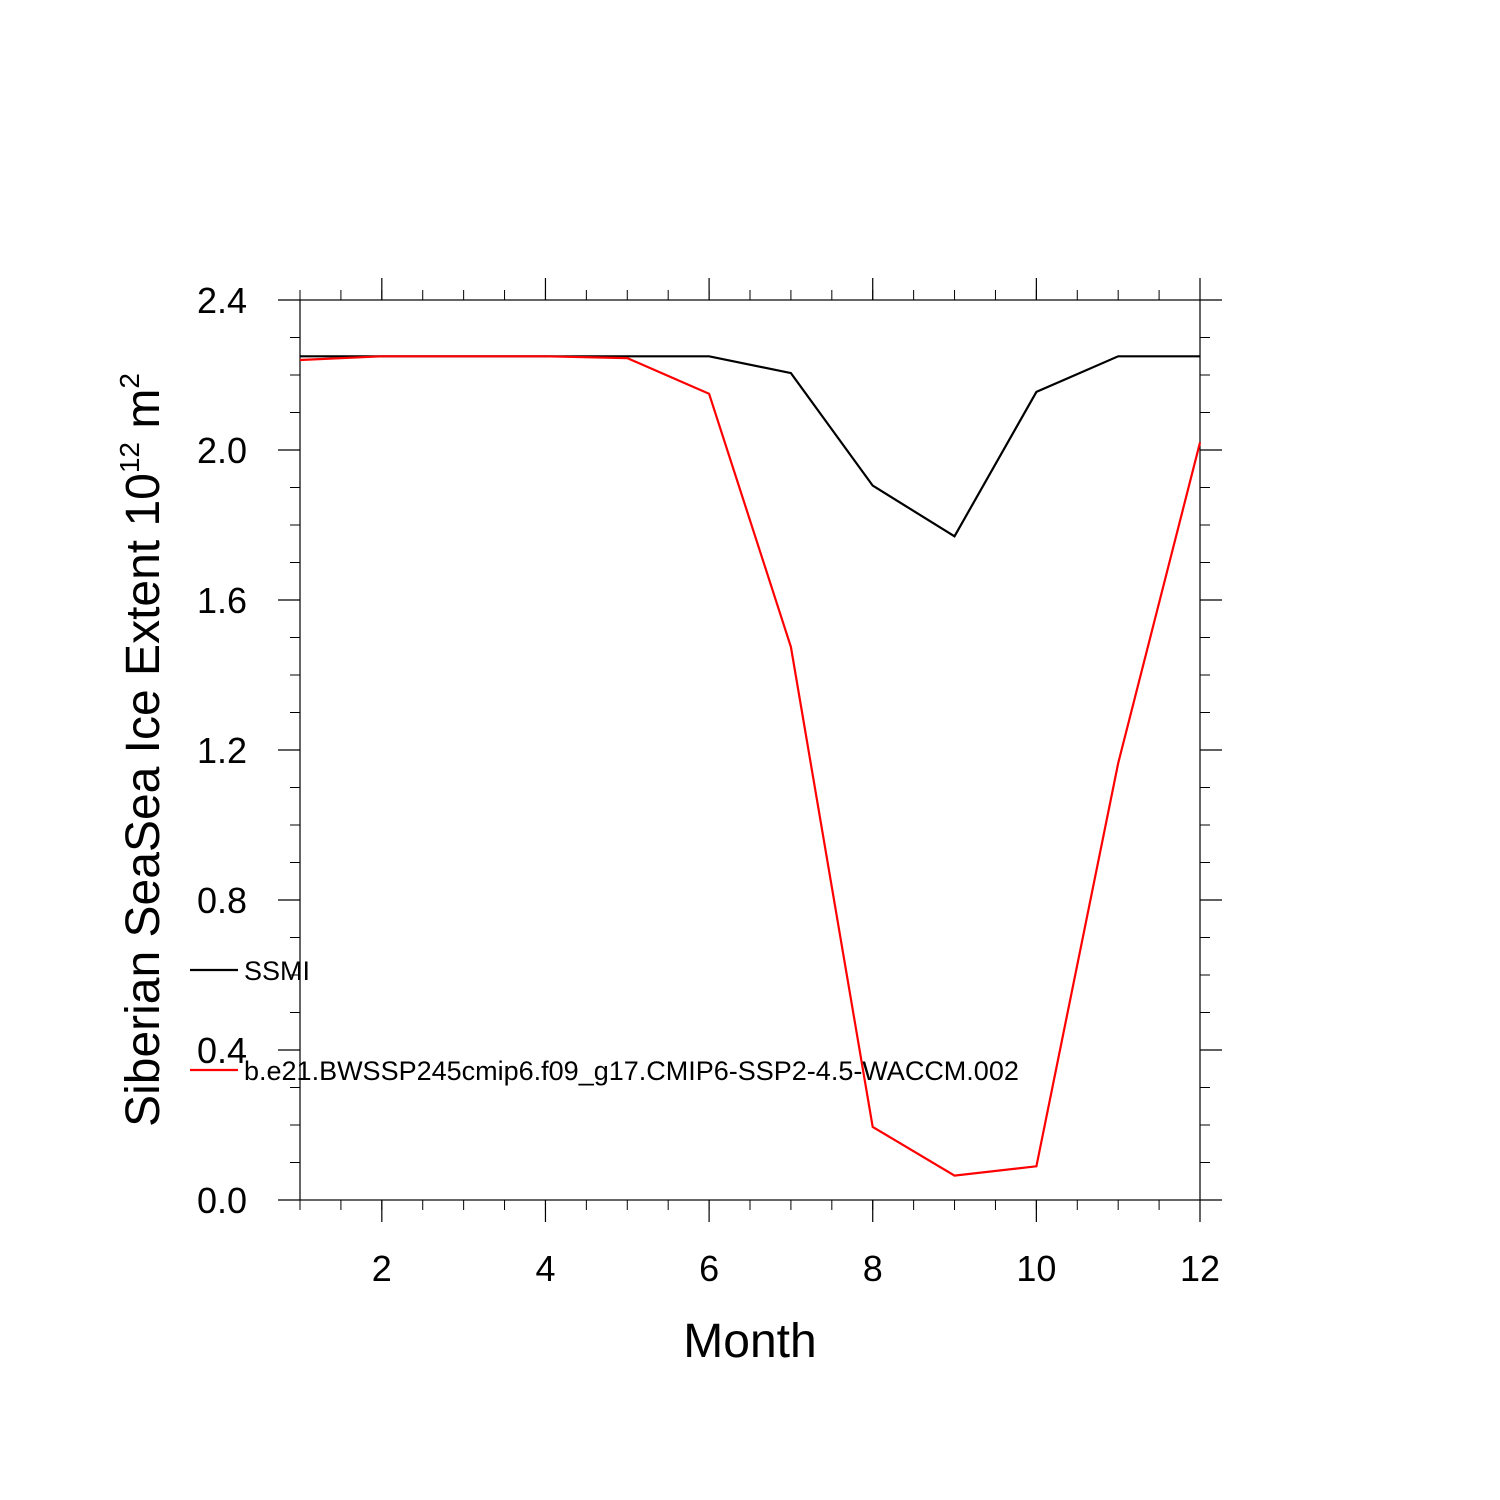 The image size is (1500, 1500). I want to click on x-tick-label: 8, so click(873, 1268).